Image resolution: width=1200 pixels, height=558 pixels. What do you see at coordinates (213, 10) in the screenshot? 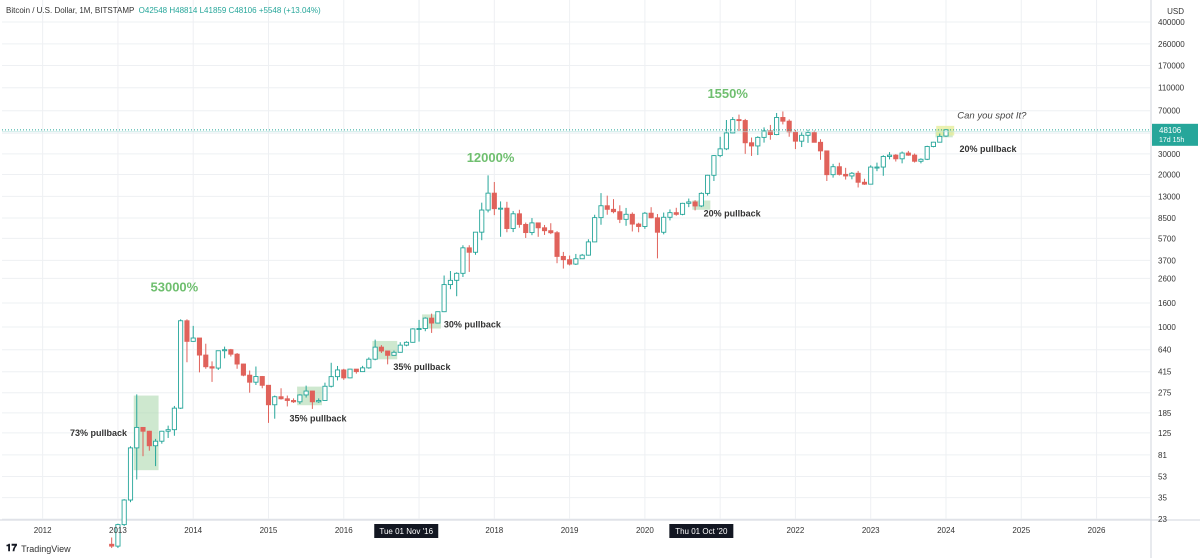
I see `low-value: L41859` at bounding box center [213, 10].